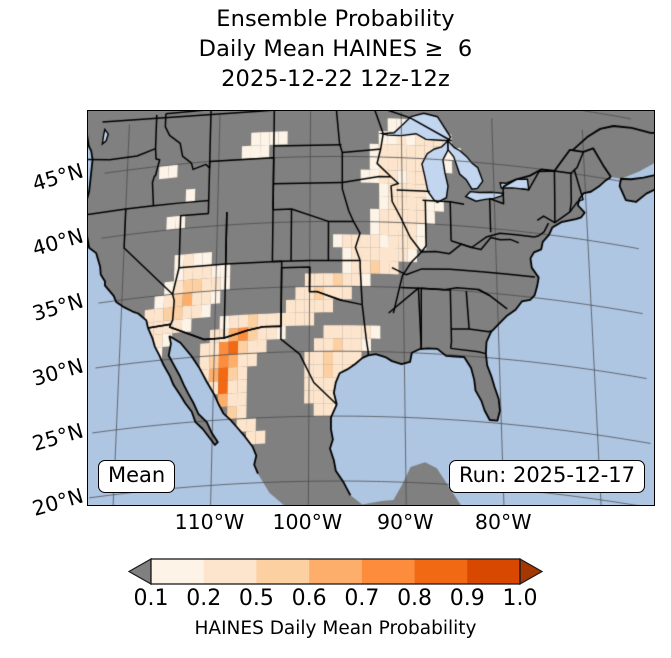 This screenshot has width=671, height=658. Describe the element at coordinates (467, 598) in the screenshot. I see `colorbar-tick-0-9: 0.9` at that location.